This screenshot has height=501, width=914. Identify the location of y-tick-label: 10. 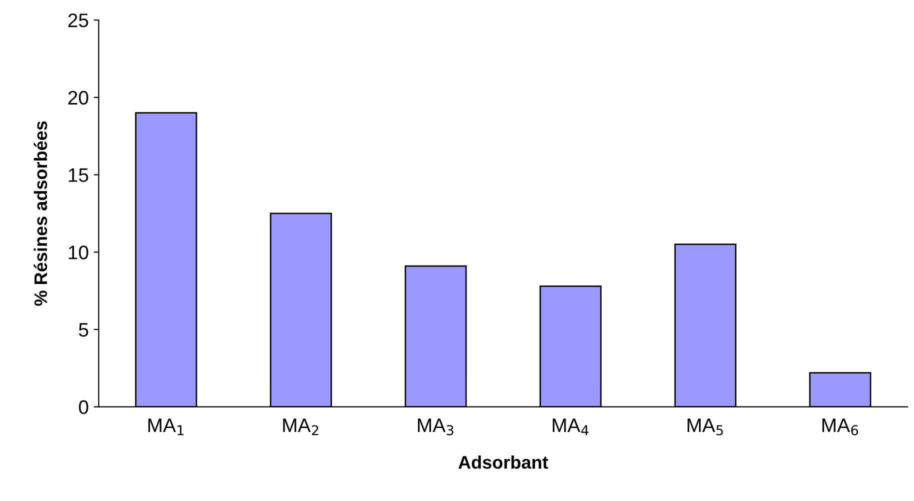
(78, 253).